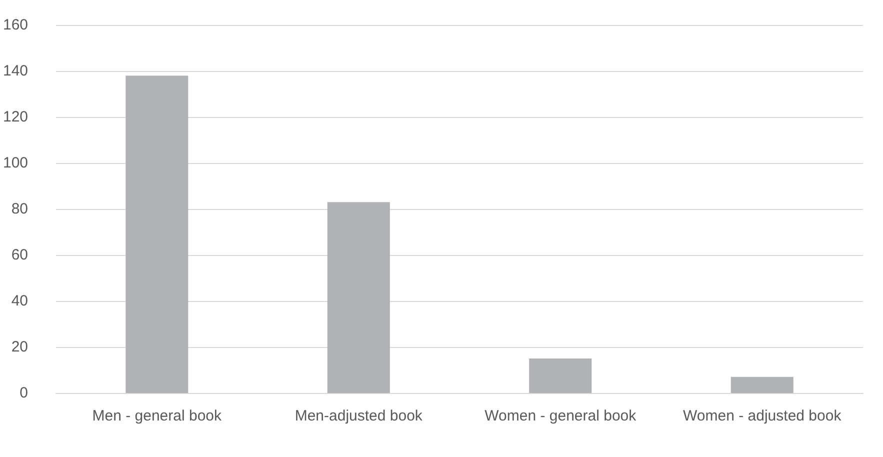 The height and width of the screenshot is (457, 883). I want to click on y-tick-label: 80, so click(19, 209).